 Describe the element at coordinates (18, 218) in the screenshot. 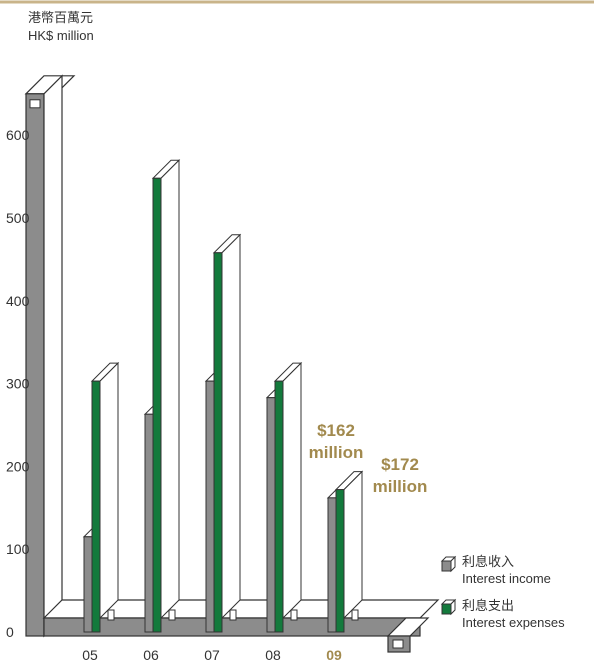

I see `y-tick-label: 500` at that location.